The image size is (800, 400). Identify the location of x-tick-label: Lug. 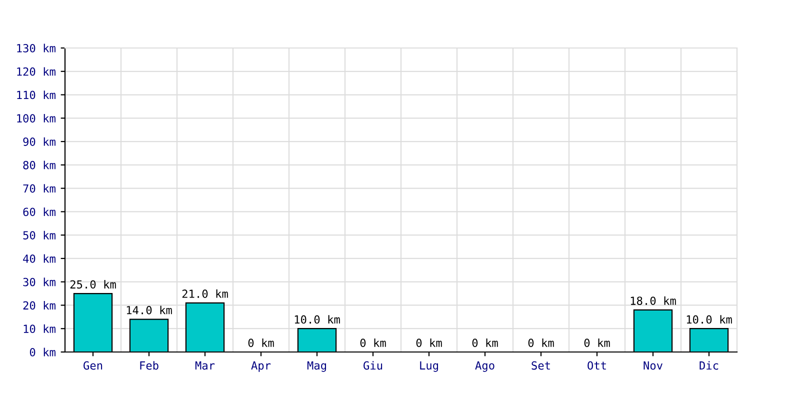
(429, 366).